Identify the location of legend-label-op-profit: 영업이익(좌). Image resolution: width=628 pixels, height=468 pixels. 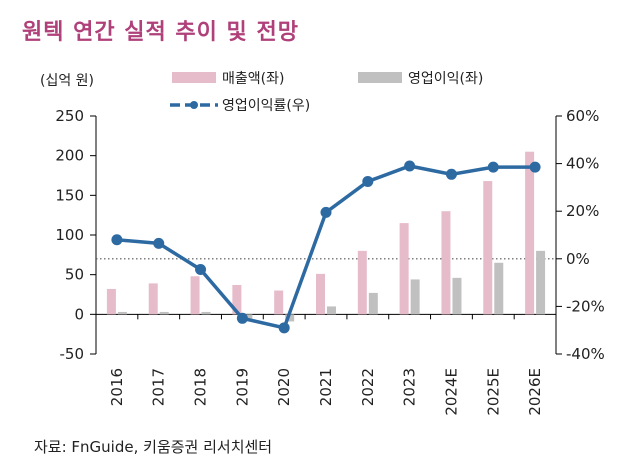
(445, 79).